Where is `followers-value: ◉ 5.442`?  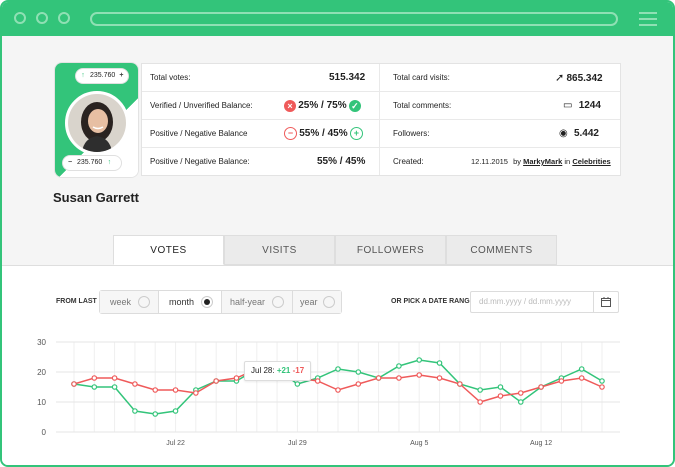
followers-value: ◉ 5.442 is located at coordinates (579, 133).